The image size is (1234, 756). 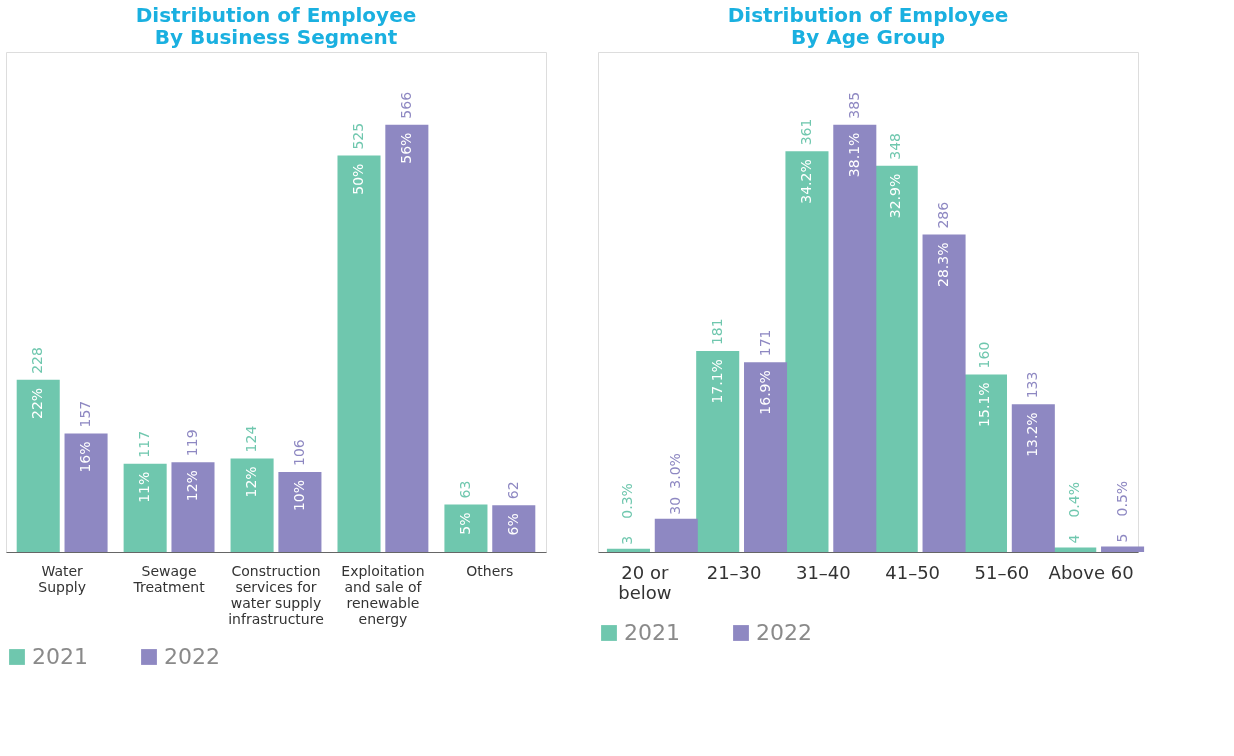 I want to click on data-label: 228, so click(x=37, y=360).